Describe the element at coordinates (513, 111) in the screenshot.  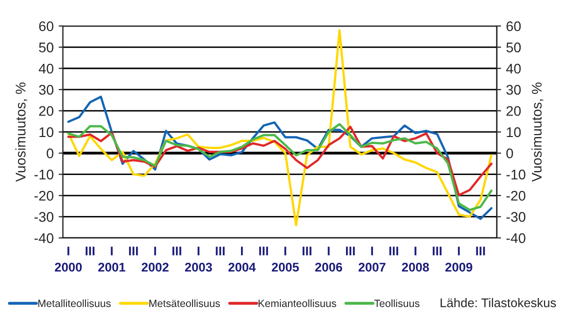
I see `y2-tick-label: 20` at that location.